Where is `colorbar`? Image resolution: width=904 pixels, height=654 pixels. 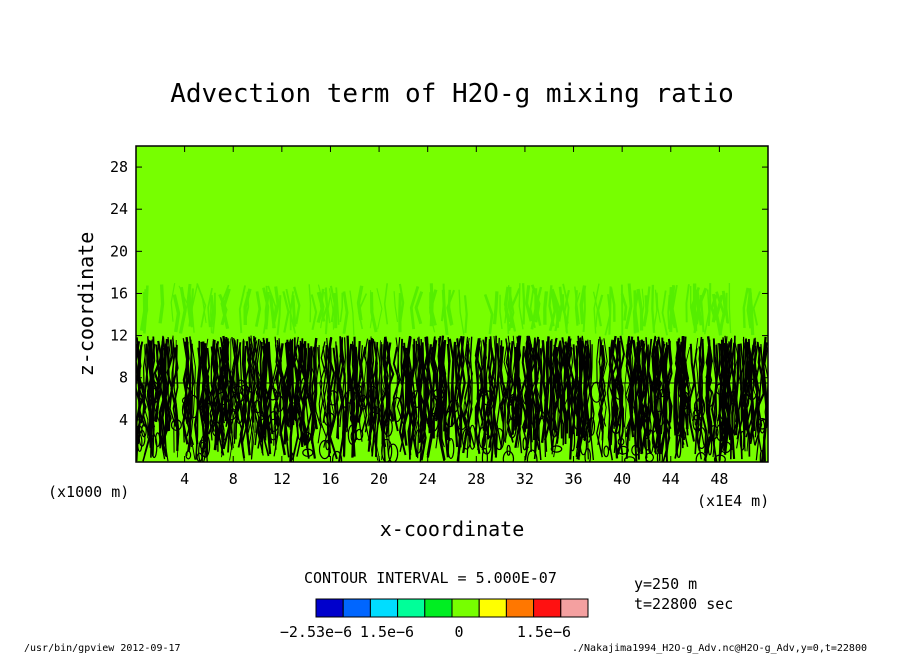
colorbar is located at coordinates (452, 608).